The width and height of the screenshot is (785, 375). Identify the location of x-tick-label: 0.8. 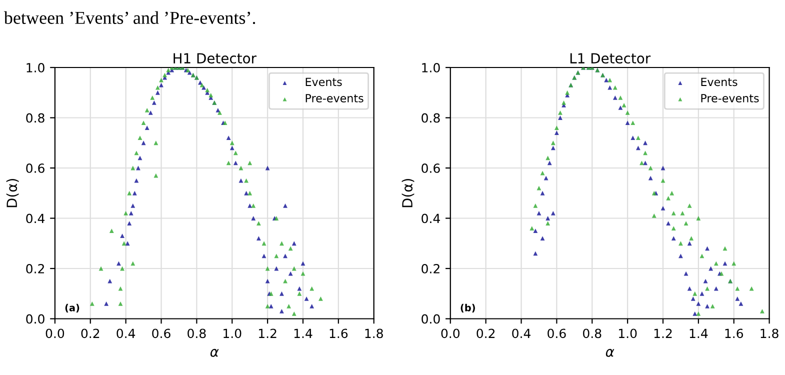
(592, 333).